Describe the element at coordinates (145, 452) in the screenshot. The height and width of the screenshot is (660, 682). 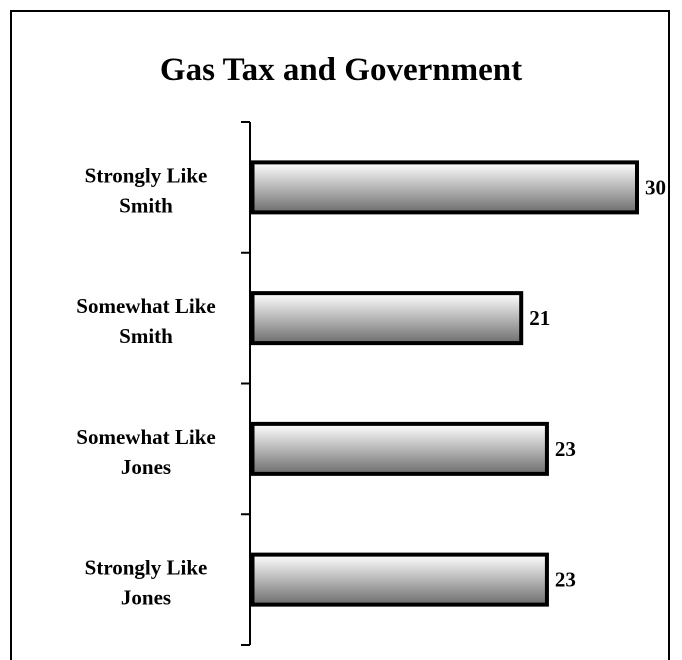
I see `category-label: Somewhat Like Jones` at that location.